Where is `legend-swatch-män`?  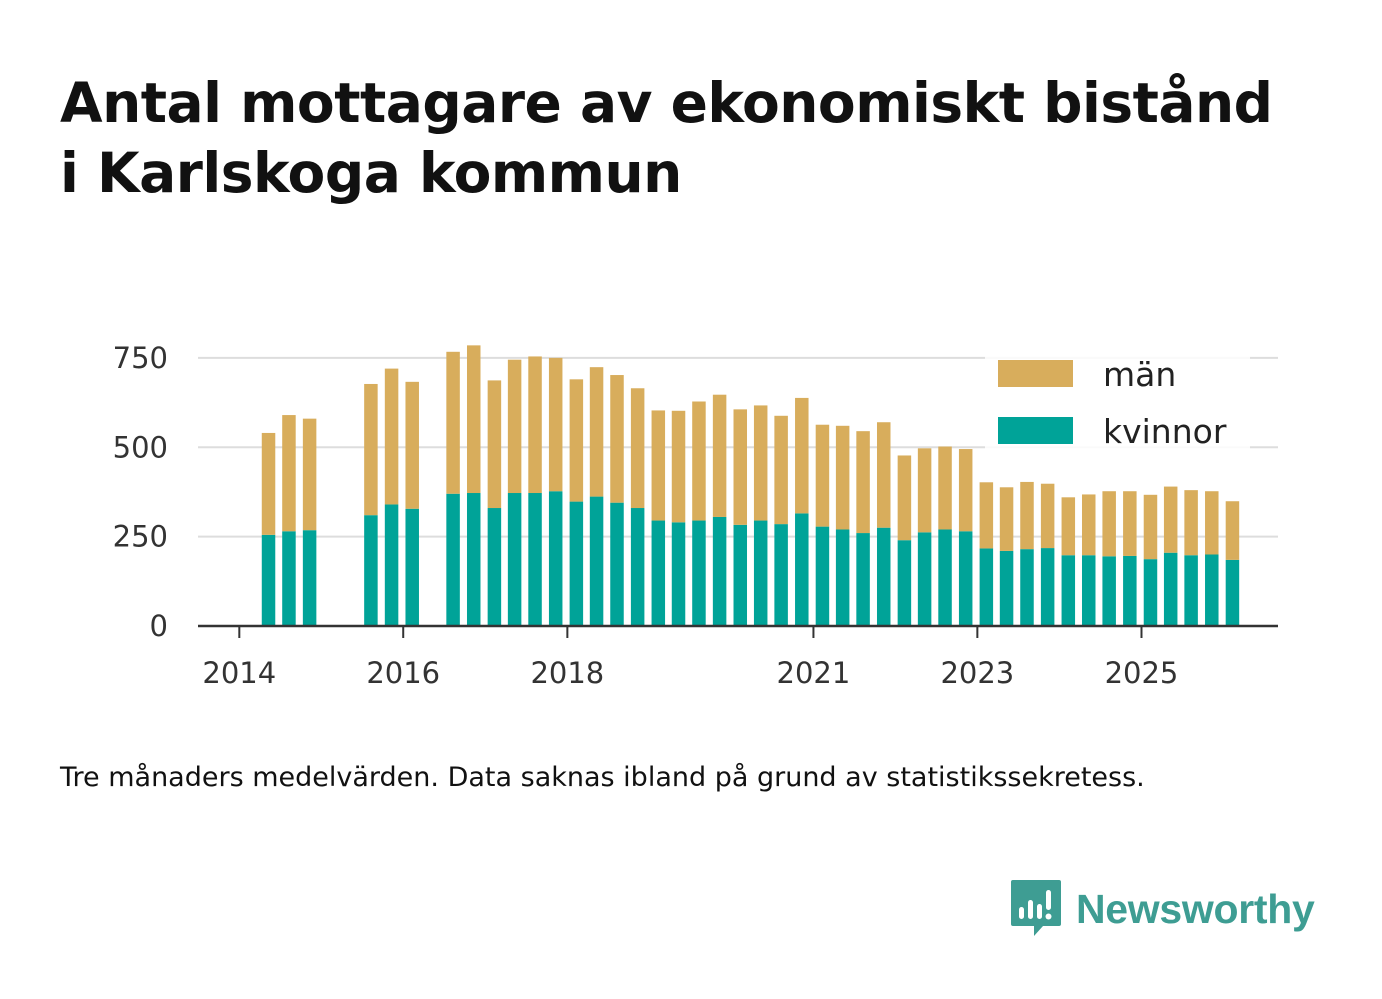 legend-swatch-män is located at coordinates (1035, 373).